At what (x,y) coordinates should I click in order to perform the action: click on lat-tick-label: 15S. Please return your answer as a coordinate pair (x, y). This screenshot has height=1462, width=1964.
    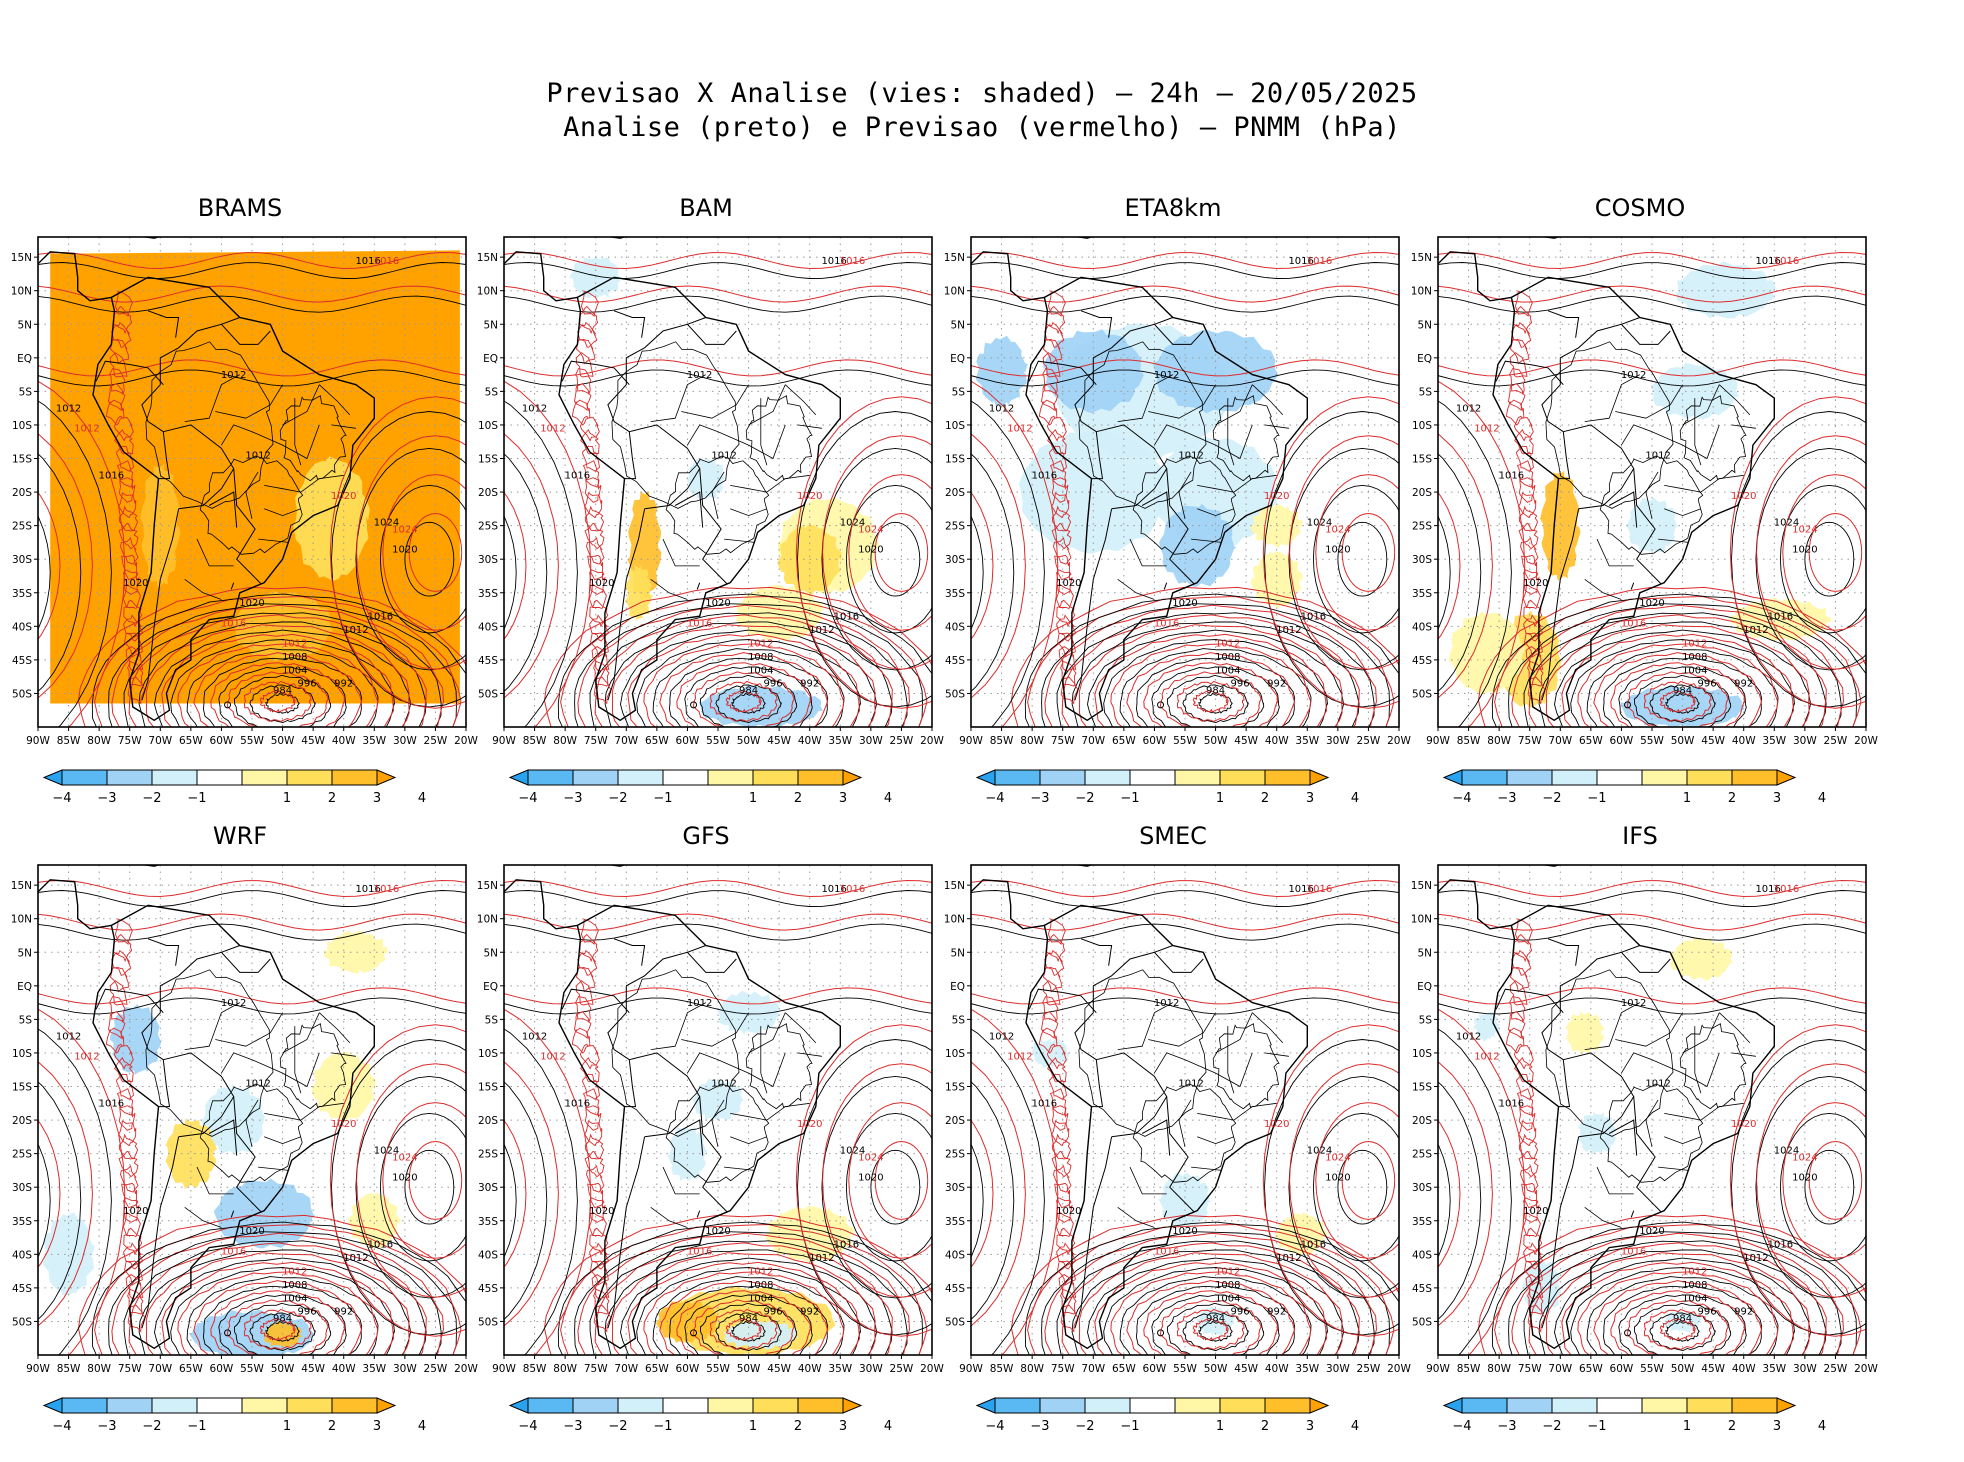
    Looking at the image, I should click on (22, 460).